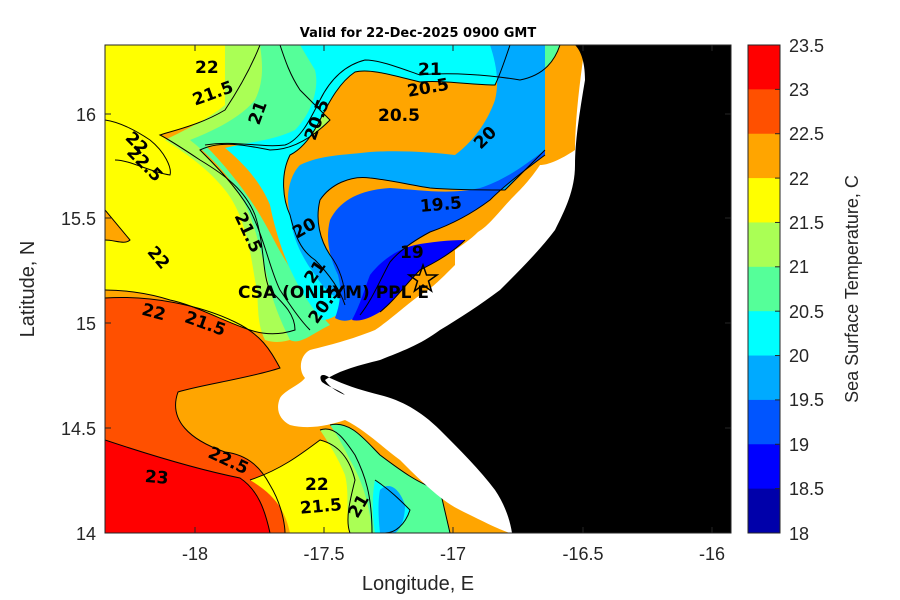 This screenshot has width=900, height=600. What do you see at coordinates (806, 46) in the screenshot?
I see `colorbar-tick-label: 23.5` at bounding box center [806, 46].